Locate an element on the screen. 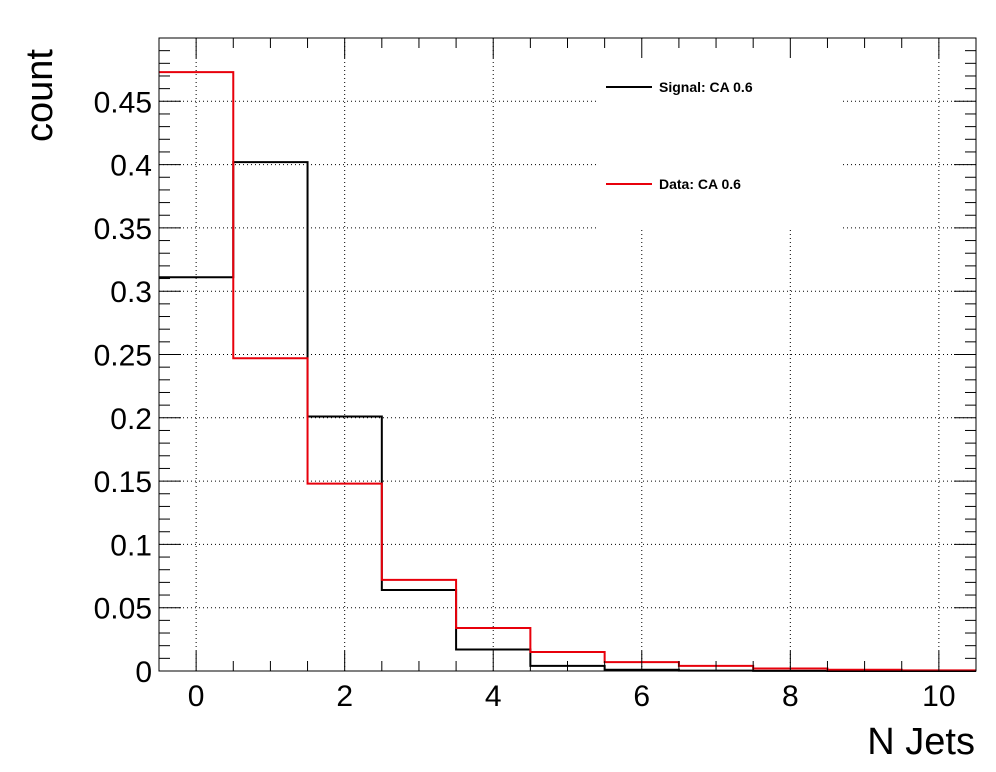 The image size is (996, 772). legend-box is located at coordinates (719, 135).